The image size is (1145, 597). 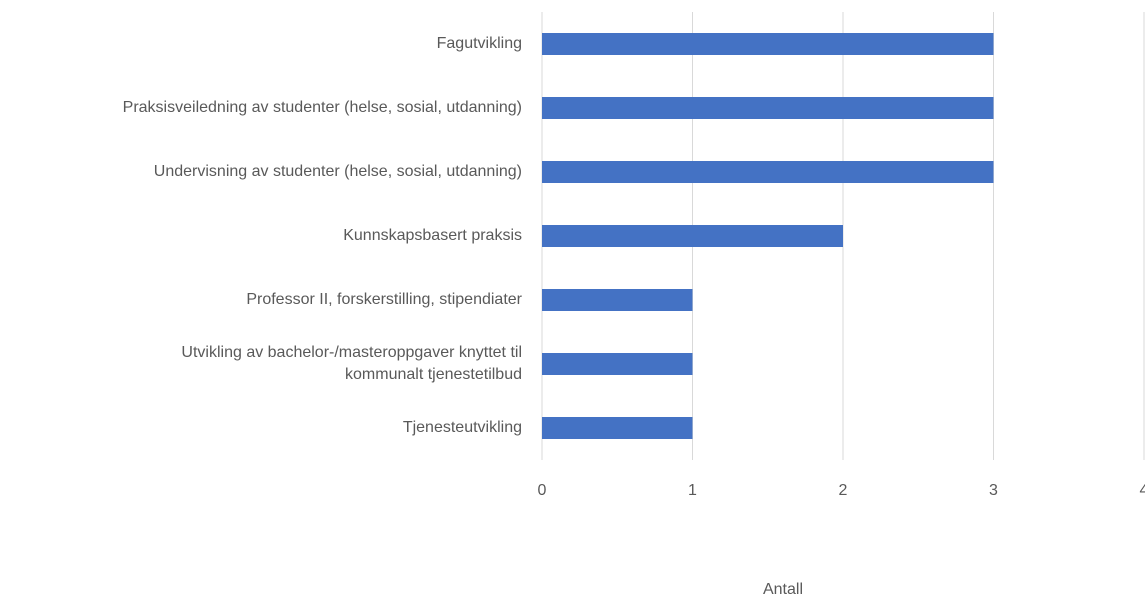 What do you see at coordinates (843, 490) in the screenshot?
I see `x-tick-label: 2` at bounding box center [843, 490].